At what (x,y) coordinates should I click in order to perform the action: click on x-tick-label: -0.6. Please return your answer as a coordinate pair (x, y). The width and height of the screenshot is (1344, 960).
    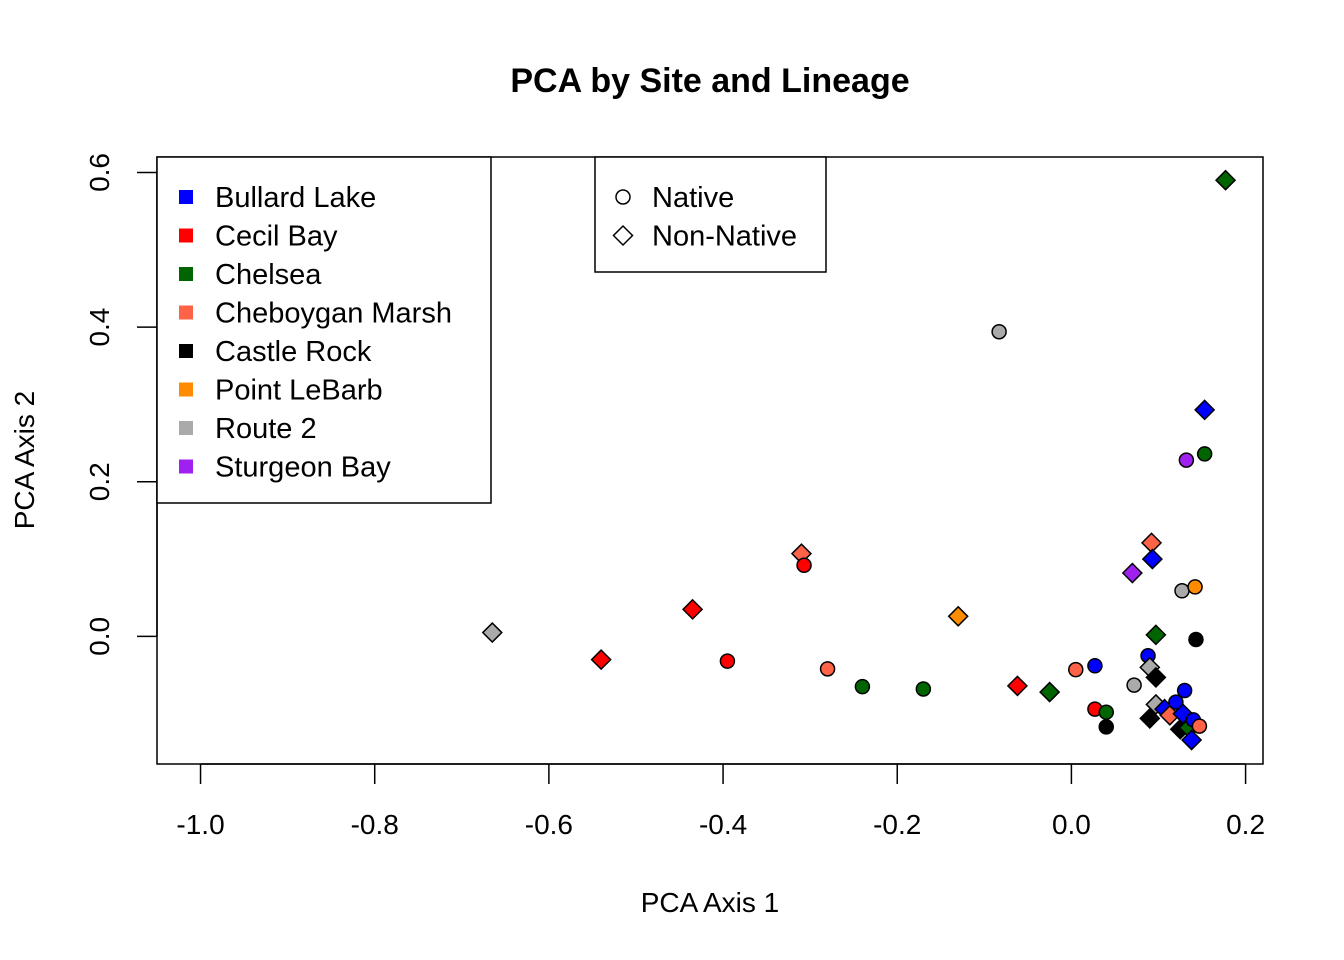
    Looking at the image, I should click on (549, 824).